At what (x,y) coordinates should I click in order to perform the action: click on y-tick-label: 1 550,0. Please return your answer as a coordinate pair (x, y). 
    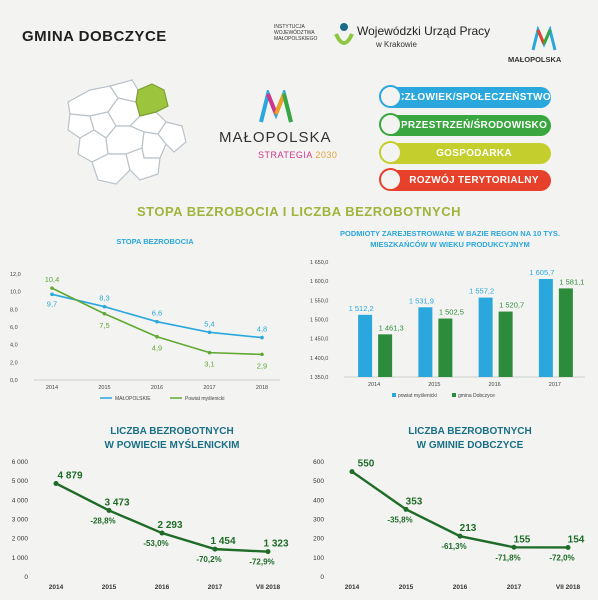
    Looking at the image, I should click on (319, 301).